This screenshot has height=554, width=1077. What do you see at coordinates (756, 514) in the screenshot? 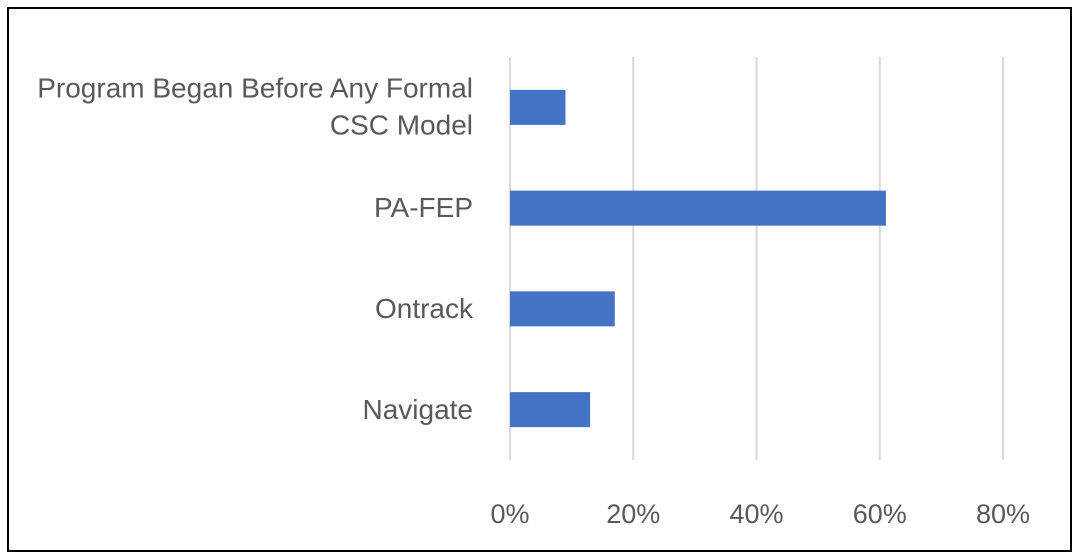
I see `x-tick-label: 40%` at bounding box center [756, 514].